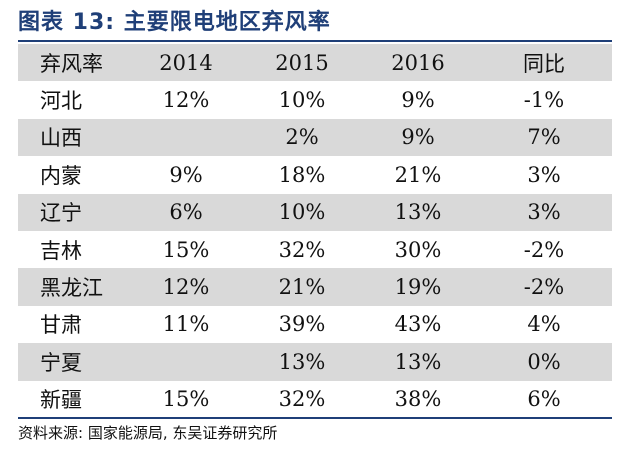 This screenshot has width=630, height=462. What do you see at coordinates (544, 324) in the screenshot?
I see `change-cell: 4%` at bounding box center [544, 324].